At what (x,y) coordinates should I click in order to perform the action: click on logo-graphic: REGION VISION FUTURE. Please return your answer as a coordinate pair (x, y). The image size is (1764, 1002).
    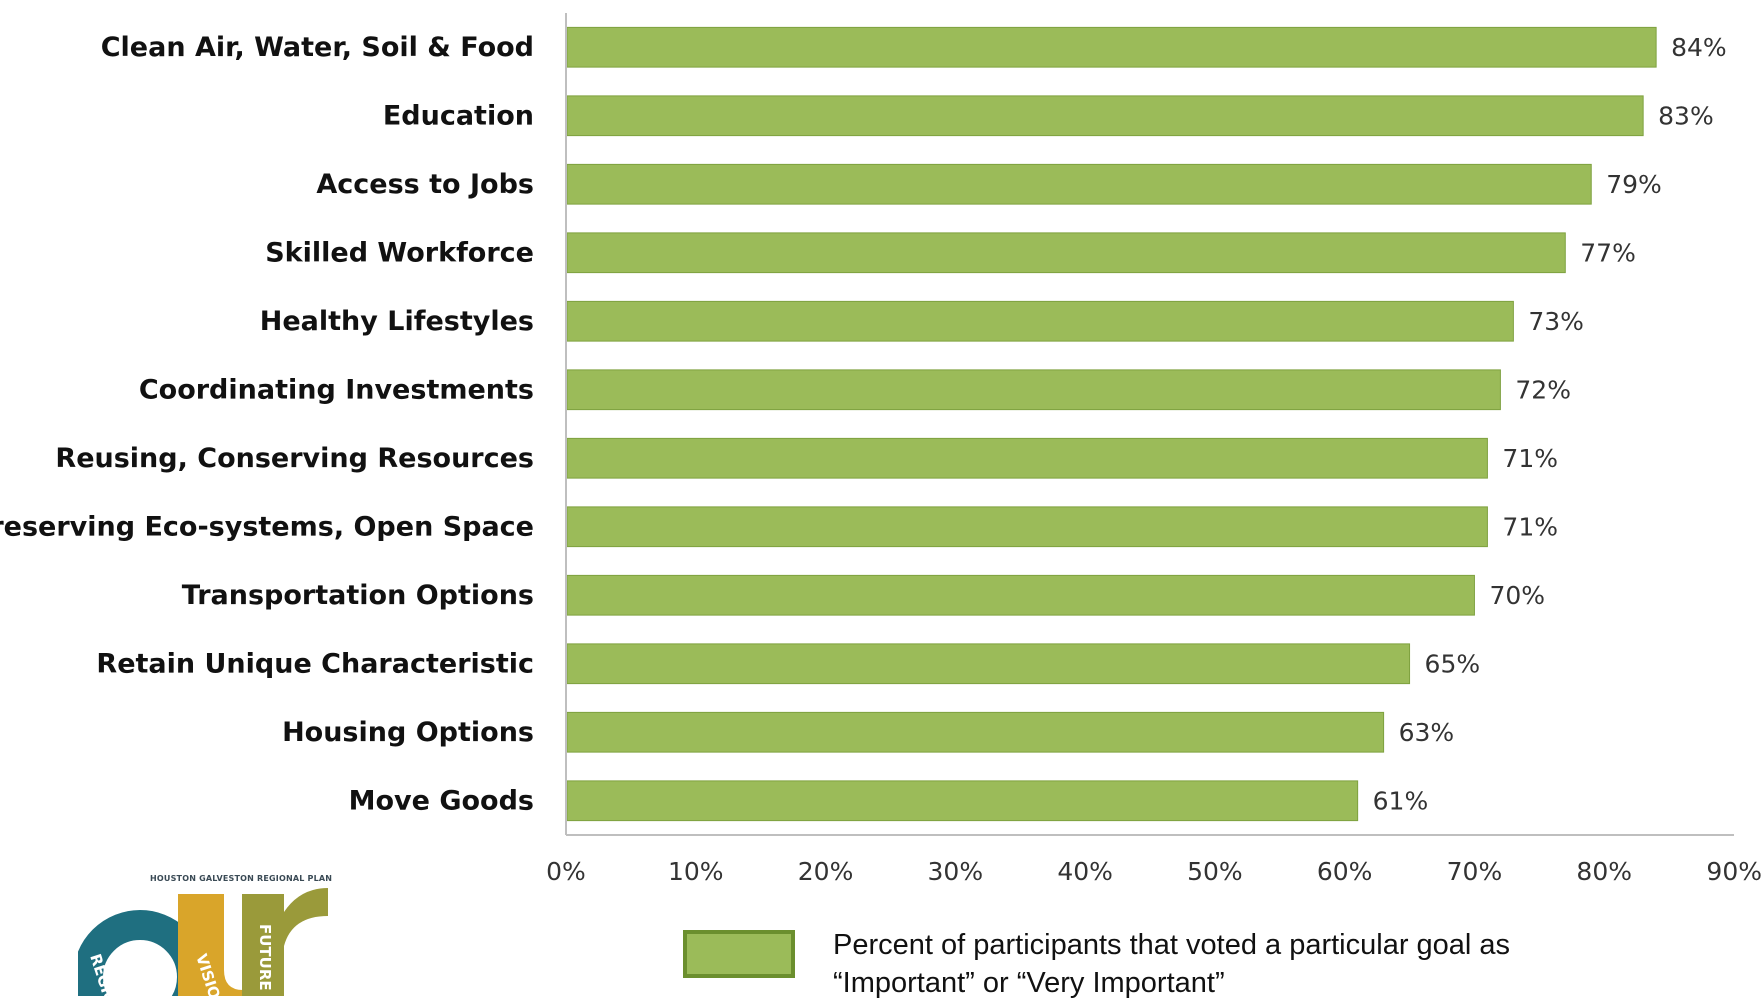
    Looking at the image, I should click on (203, 942).